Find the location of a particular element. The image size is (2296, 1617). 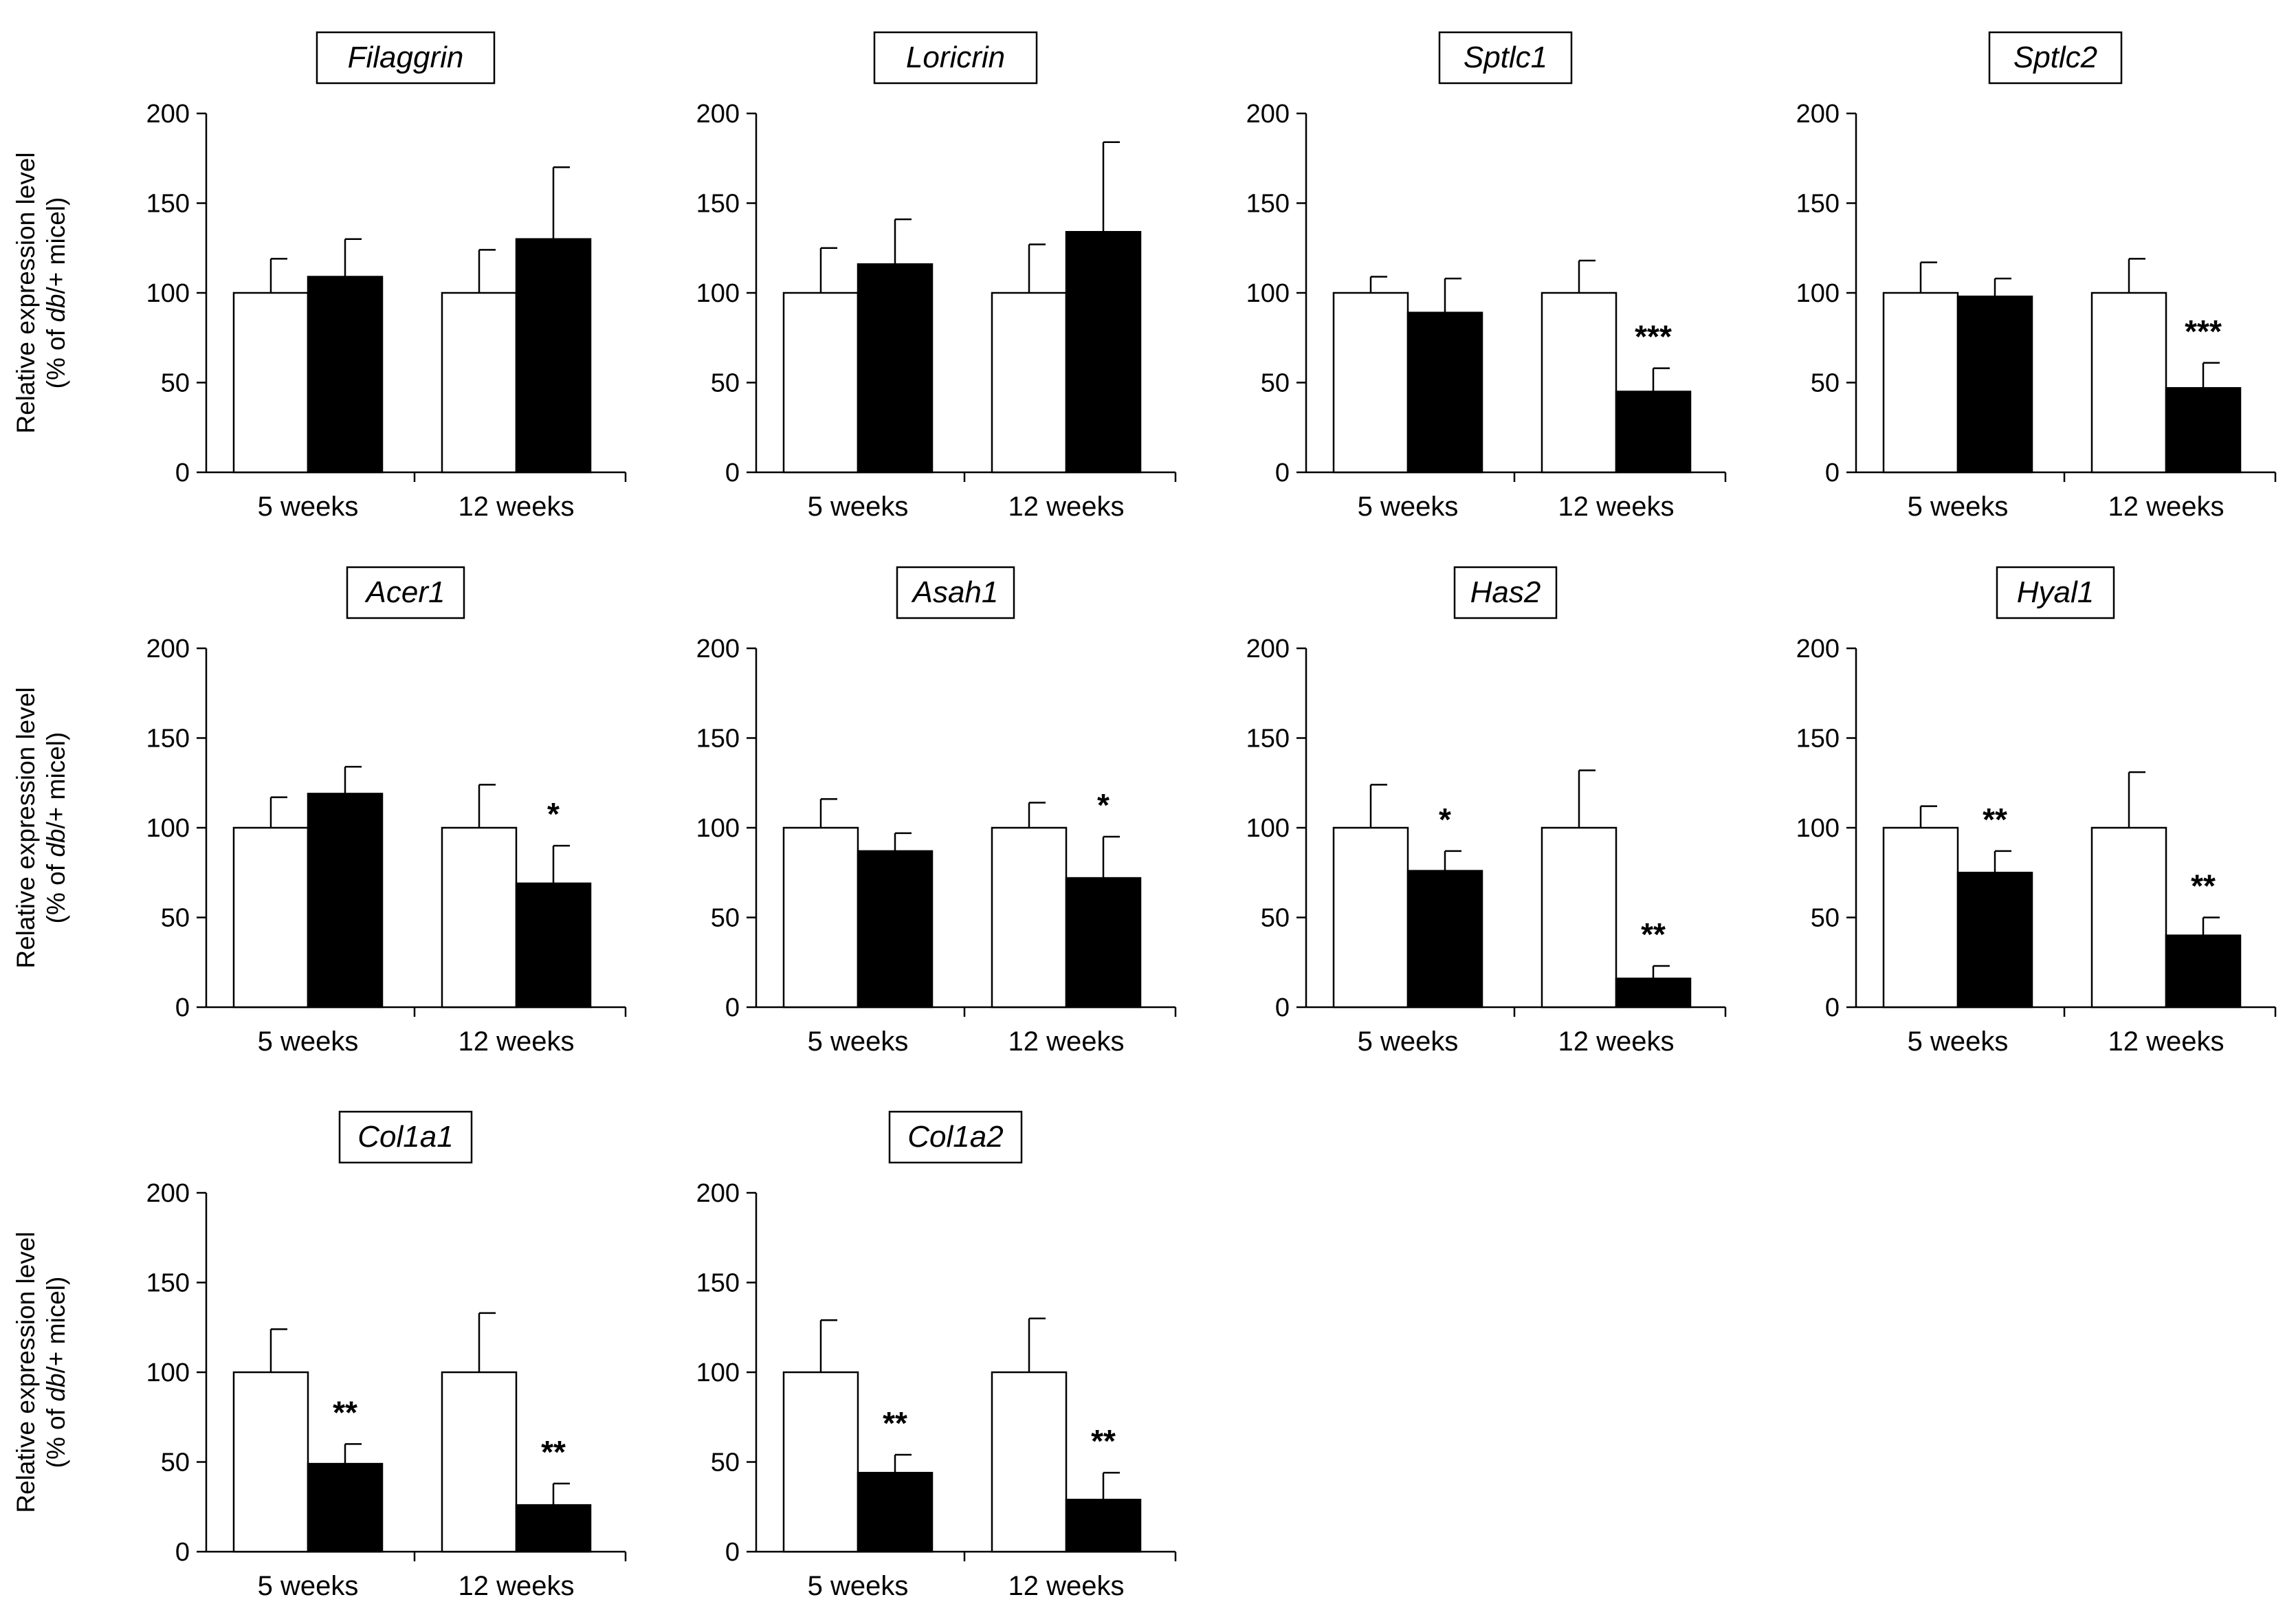

chart-title: Sptlc2 is located at coordinates (2055, 57).